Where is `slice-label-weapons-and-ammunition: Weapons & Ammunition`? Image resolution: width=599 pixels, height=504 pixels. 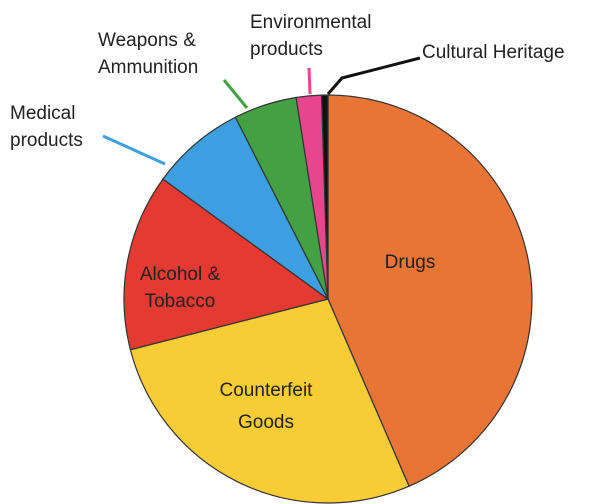 slice-label-weapons-and-ammunition: Weapons & Ammunition is located at coordinates (148, 54).